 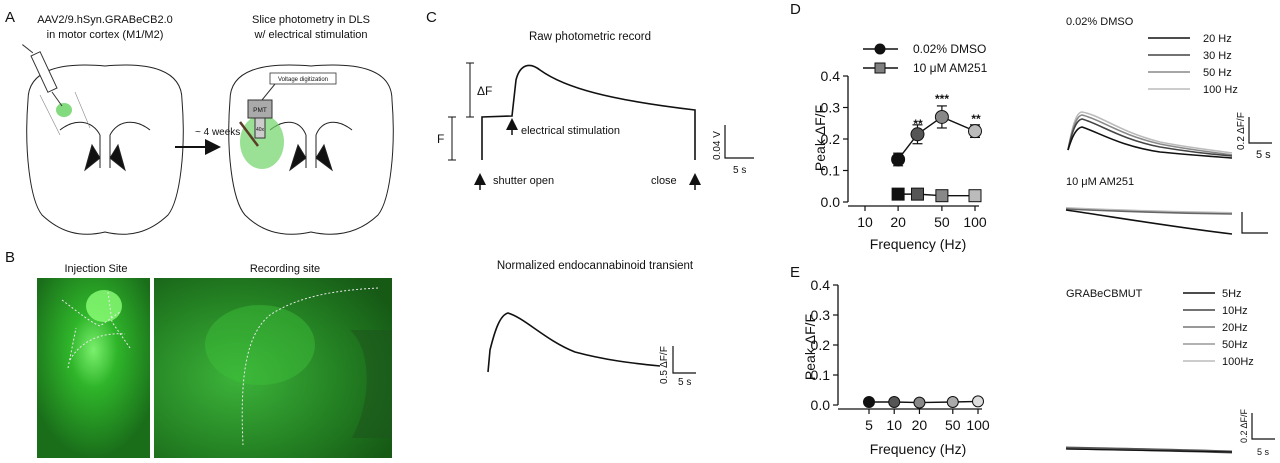 What do you see at coordinates (285, 269) in the screenshot?
I see `recording-site-label: Recording site` at bounding box center [285, 269].